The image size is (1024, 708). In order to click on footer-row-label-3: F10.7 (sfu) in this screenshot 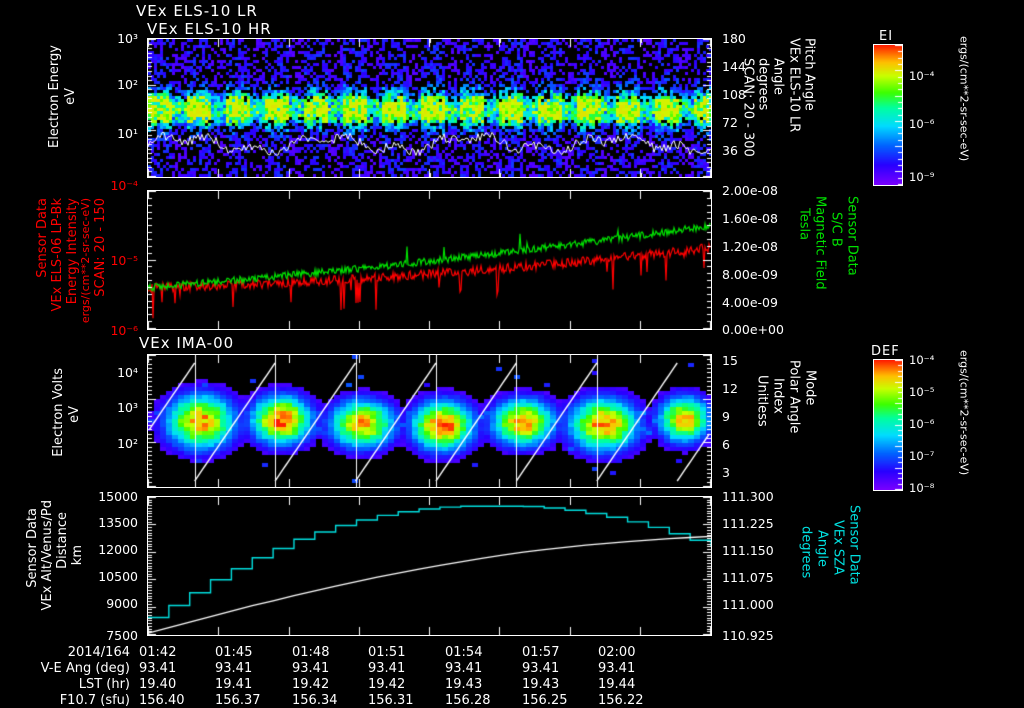, I will do `click(94, 700)`.